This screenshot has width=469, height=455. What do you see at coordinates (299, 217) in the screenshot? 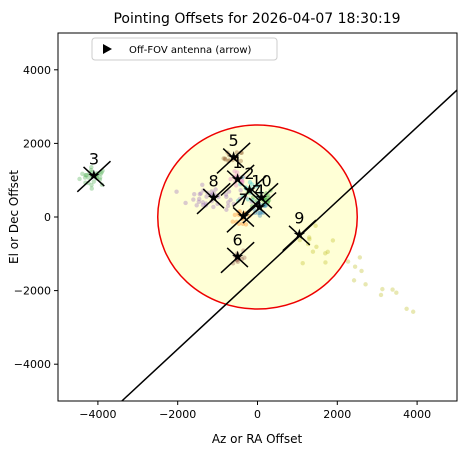
I see `antenna-label: 9` at bounding box center [299, 217].